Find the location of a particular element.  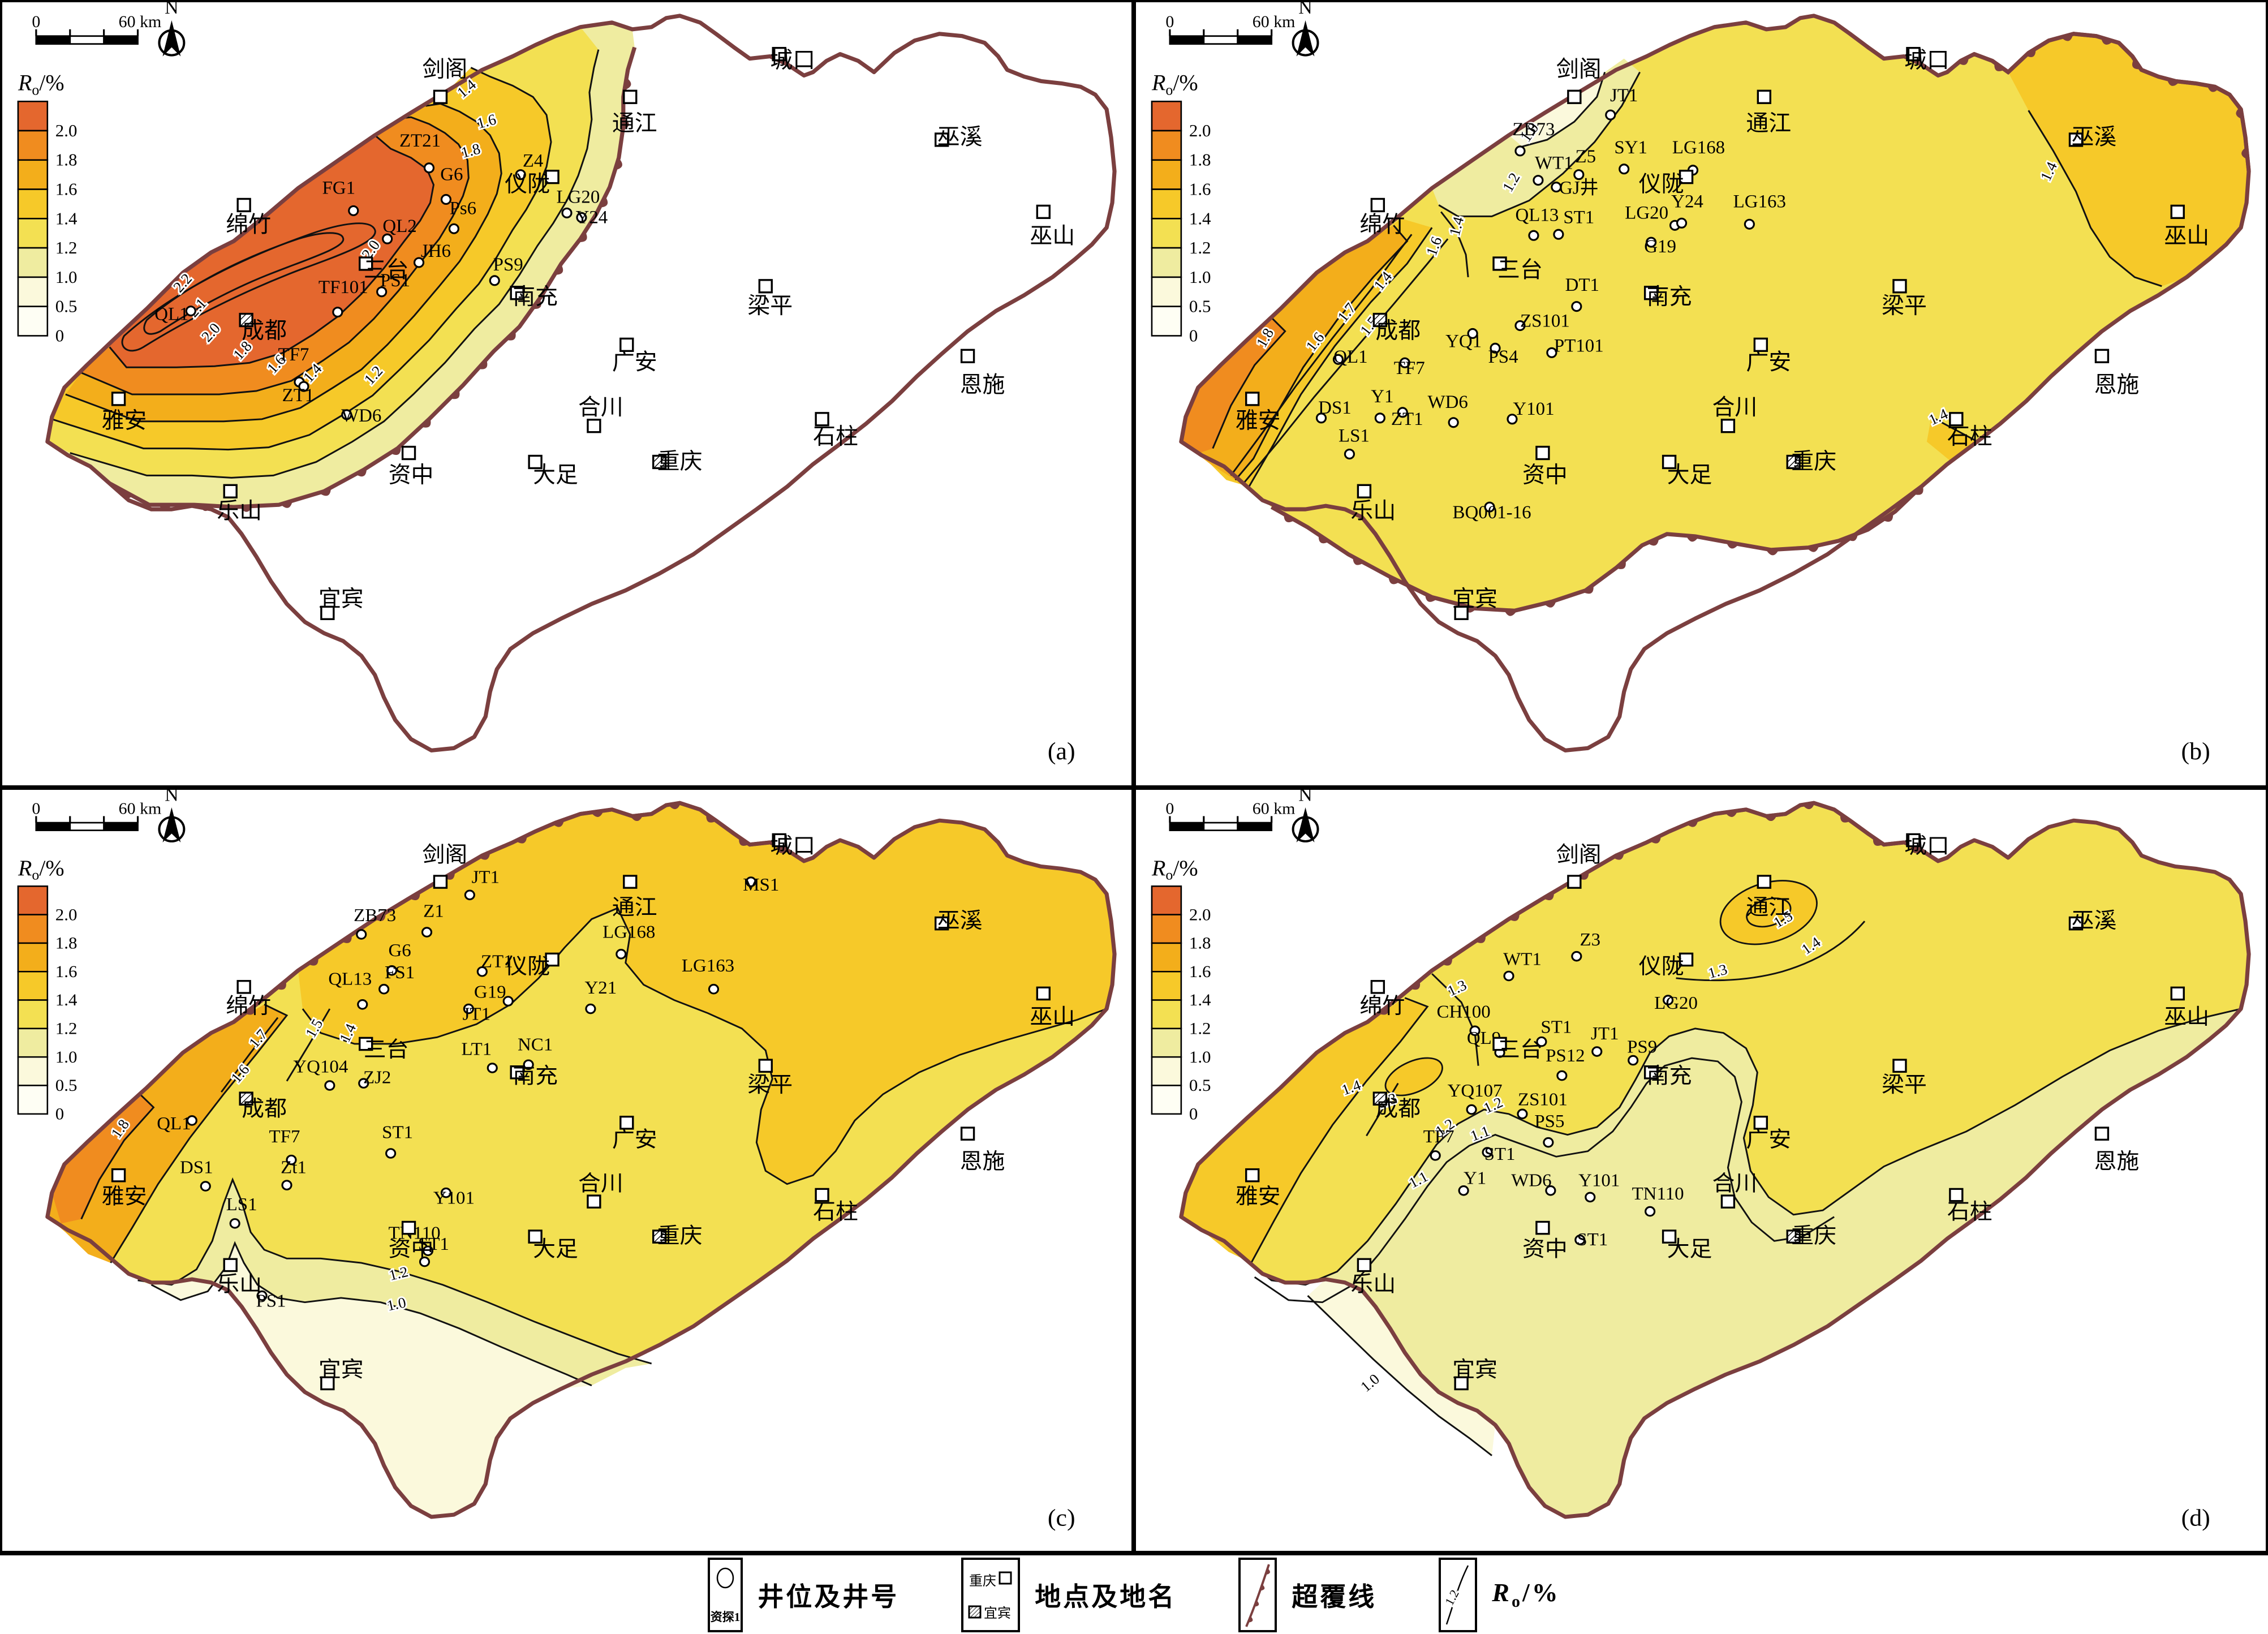

city-label: 资中 is located at coordinates (1545, 1249).